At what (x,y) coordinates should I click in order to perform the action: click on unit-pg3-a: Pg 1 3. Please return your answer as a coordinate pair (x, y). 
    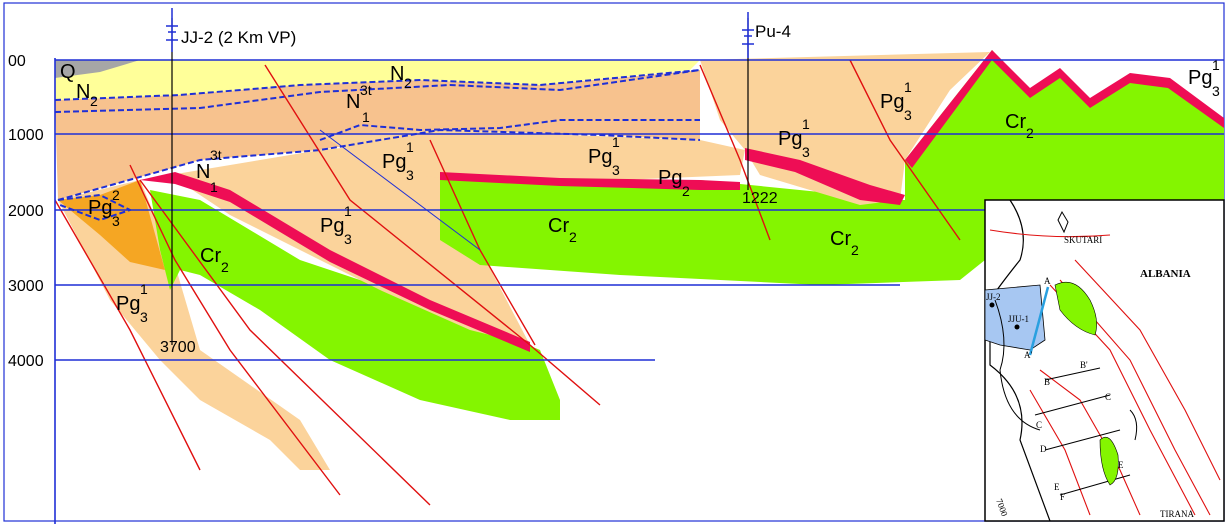
    Looking at the image, I should click on (132, 303).